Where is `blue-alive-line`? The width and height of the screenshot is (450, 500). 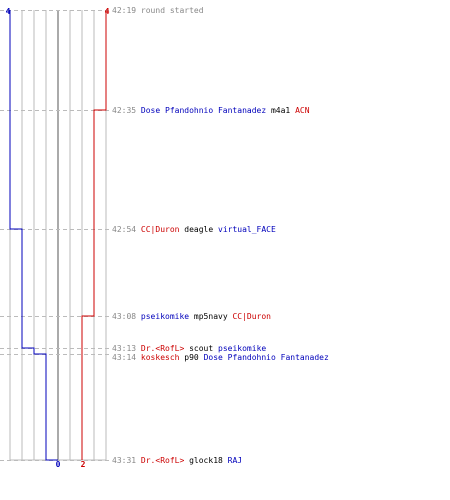 blue-alive-line is located at coordinates (33, 235).